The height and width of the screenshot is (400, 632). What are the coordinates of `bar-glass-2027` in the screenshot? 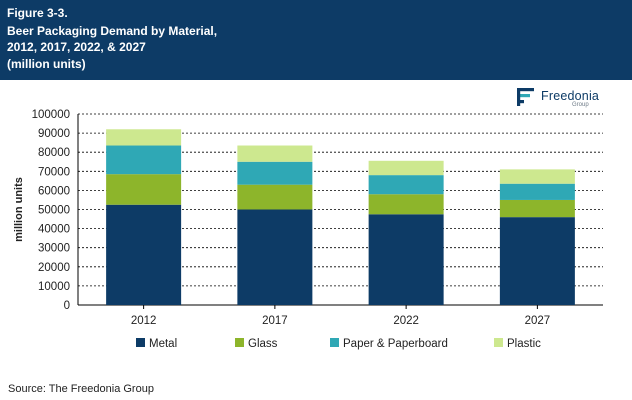 It's located at (537, 208).